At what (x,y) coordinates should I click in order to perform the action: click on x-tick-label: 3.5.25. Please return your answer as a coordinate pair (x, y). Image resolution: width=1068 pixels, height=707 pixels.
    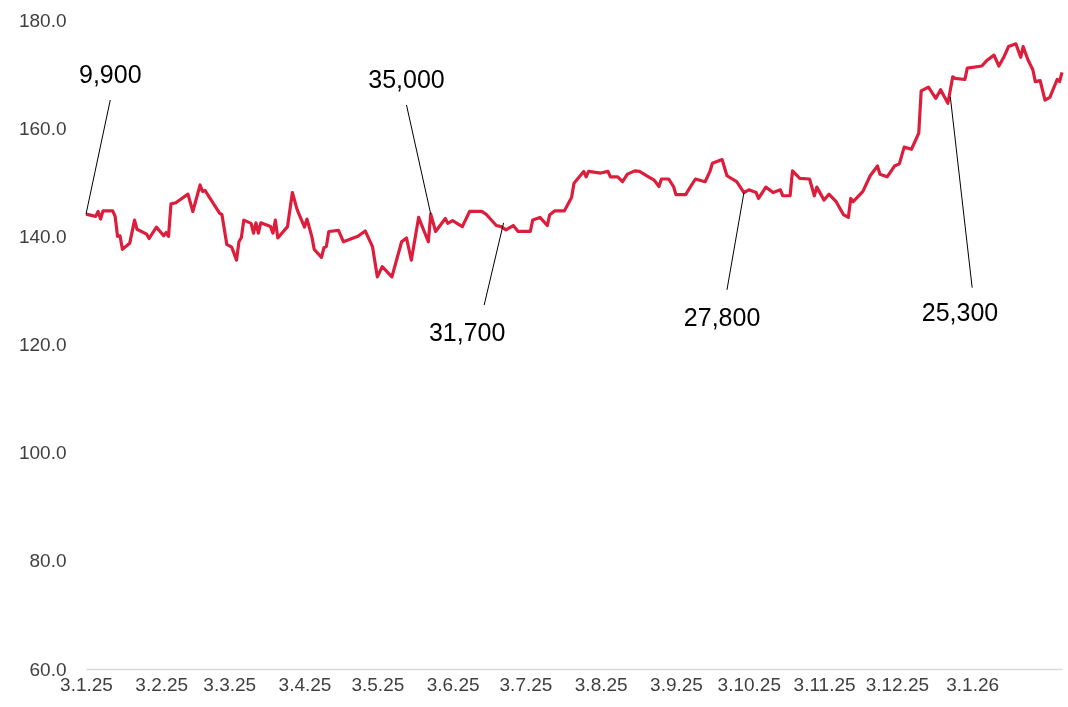
    Looking at the image, I should click on (378, 684).